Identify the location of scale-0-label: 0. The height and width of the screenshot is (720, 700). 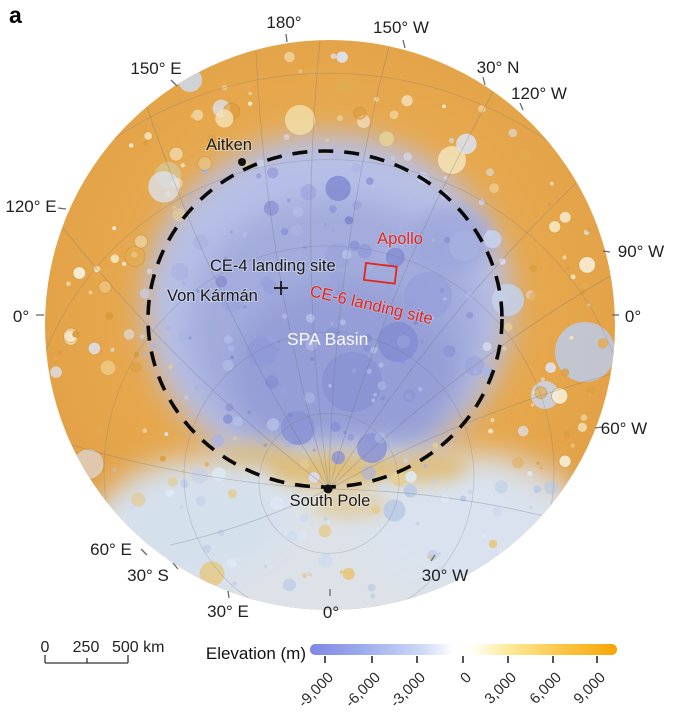
(45, 647).